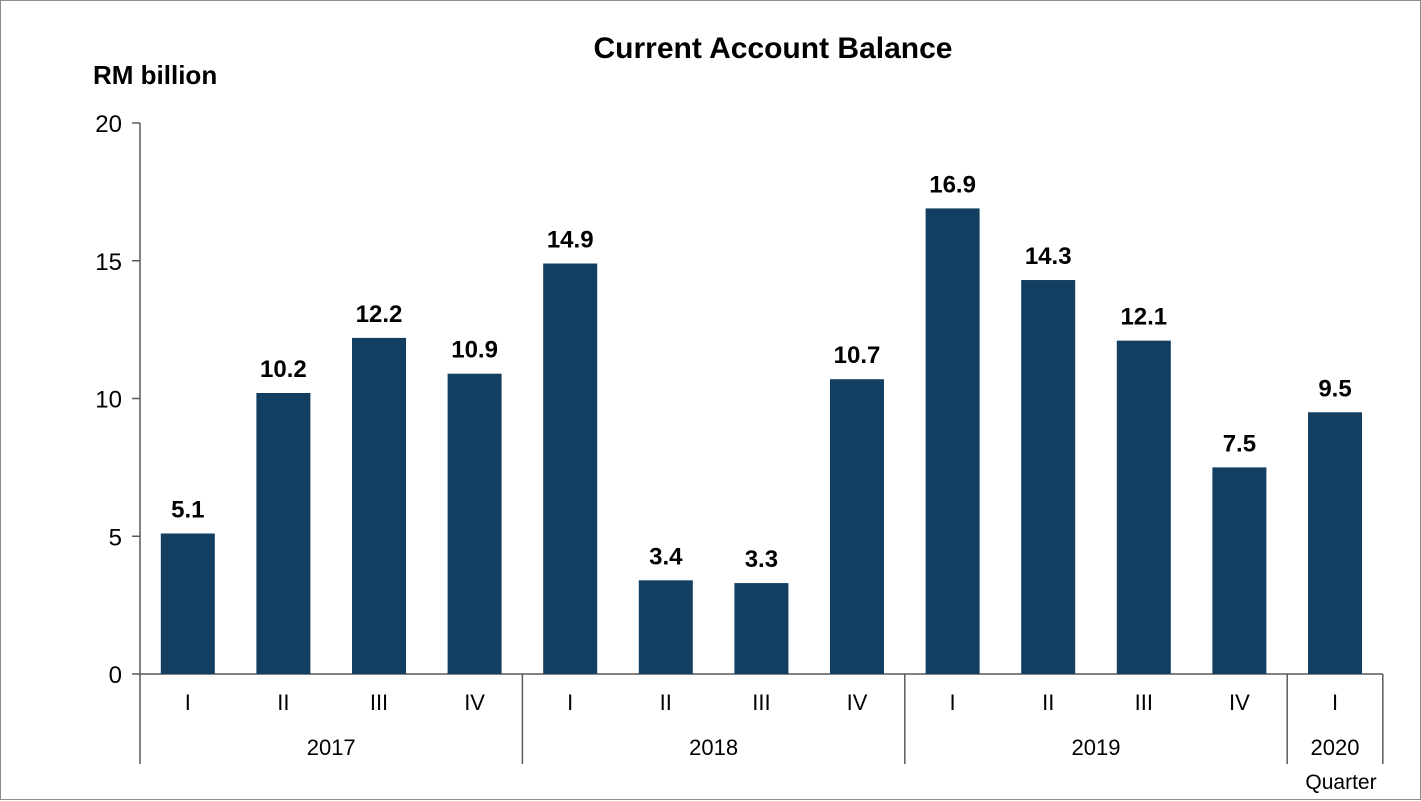 This screenshot has width=1421, height=801. Describe the element at coordinates (773, 48) in the screenshot. I see `chart-title: Current Account Balance` at that location.